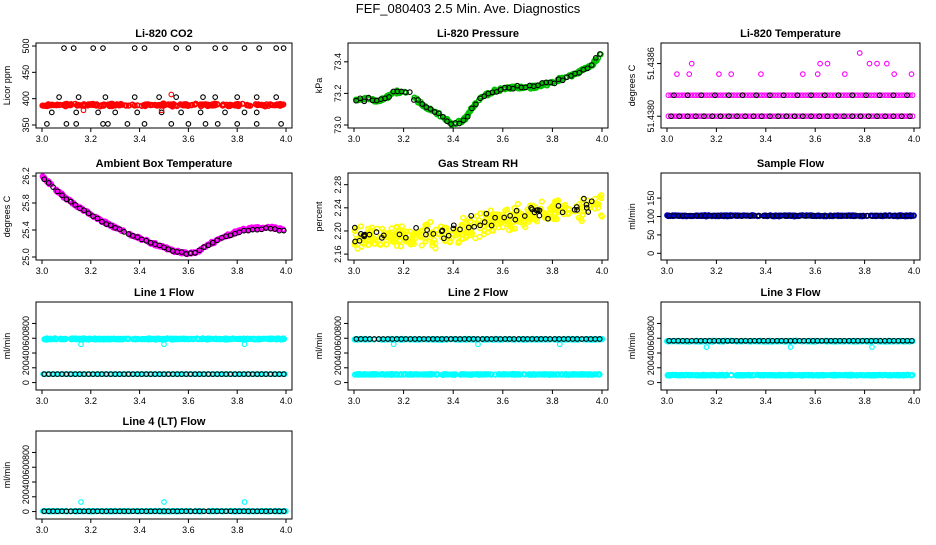  Describe the element at coordinates (477, 374) in the screenshot. I see `series-low` at that location.